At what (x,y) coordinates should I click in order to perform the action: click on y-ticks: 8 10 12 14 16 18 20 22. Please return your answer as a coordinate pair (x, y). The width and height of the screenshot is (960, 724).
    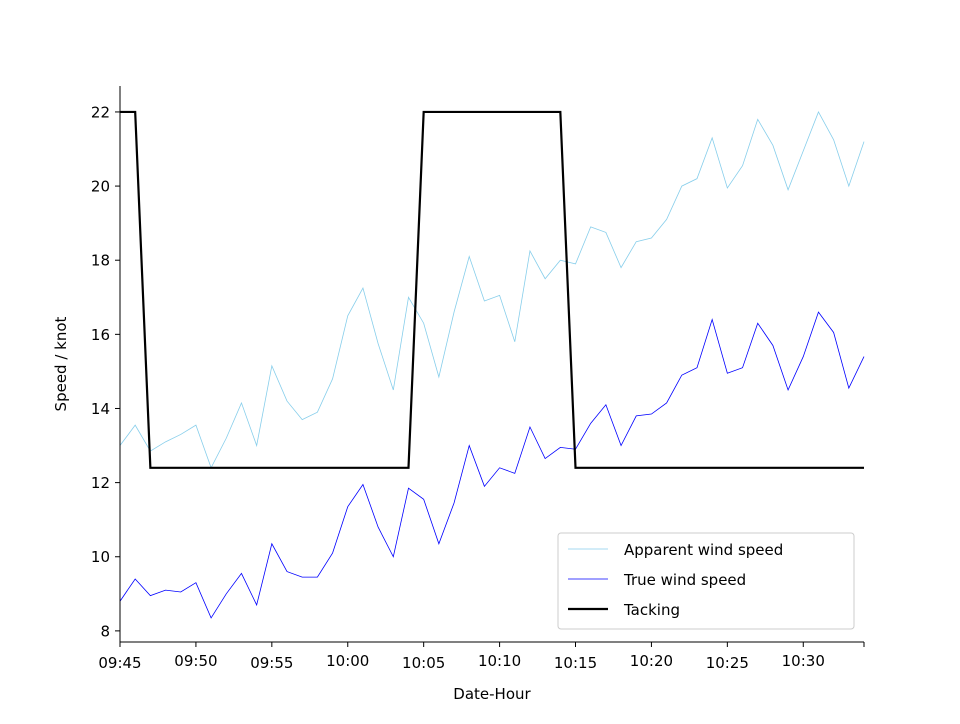
    Looking at the image, I should click on (105, 371).